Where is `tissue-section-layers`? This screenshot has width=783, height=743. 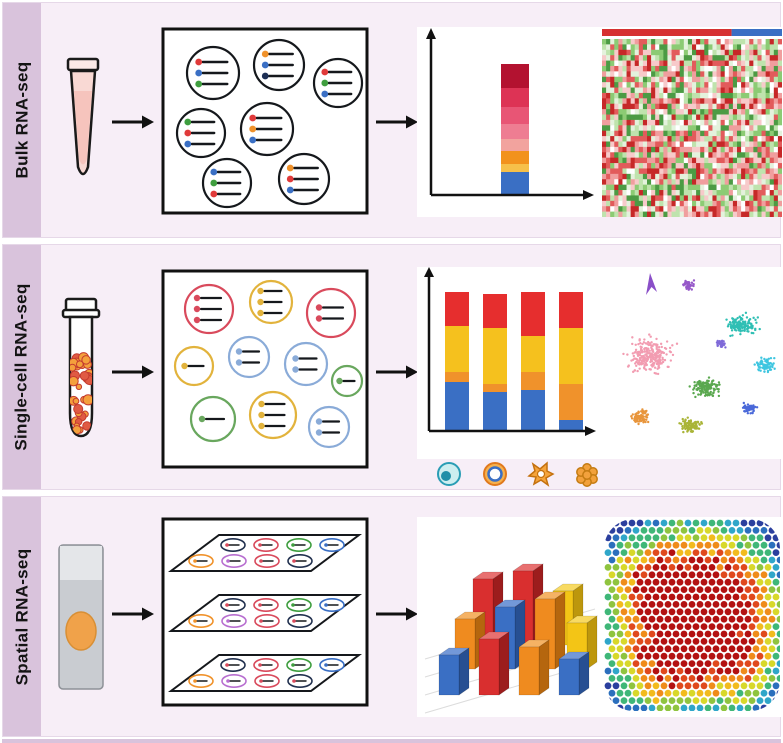
tissue-section-layers is located at coordinates (265, 613).